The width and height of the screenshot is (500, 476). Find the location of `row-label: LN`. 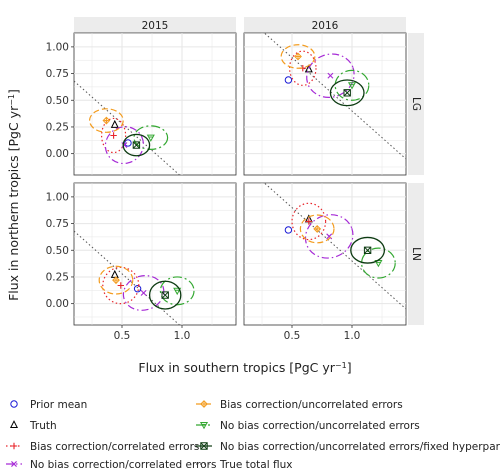

row-label: LN is located at coordinates (416, 254).